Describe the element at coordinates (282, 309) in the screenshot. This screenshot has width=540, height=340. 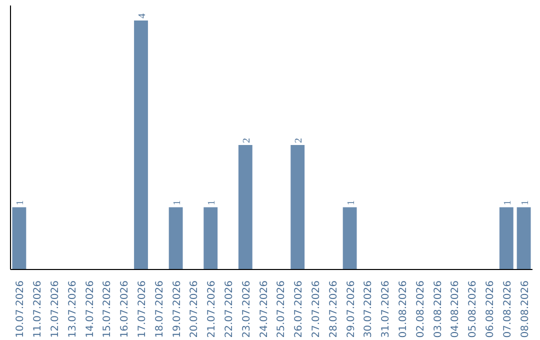
I see `x-tick-label: 25.07.2026` at that location.